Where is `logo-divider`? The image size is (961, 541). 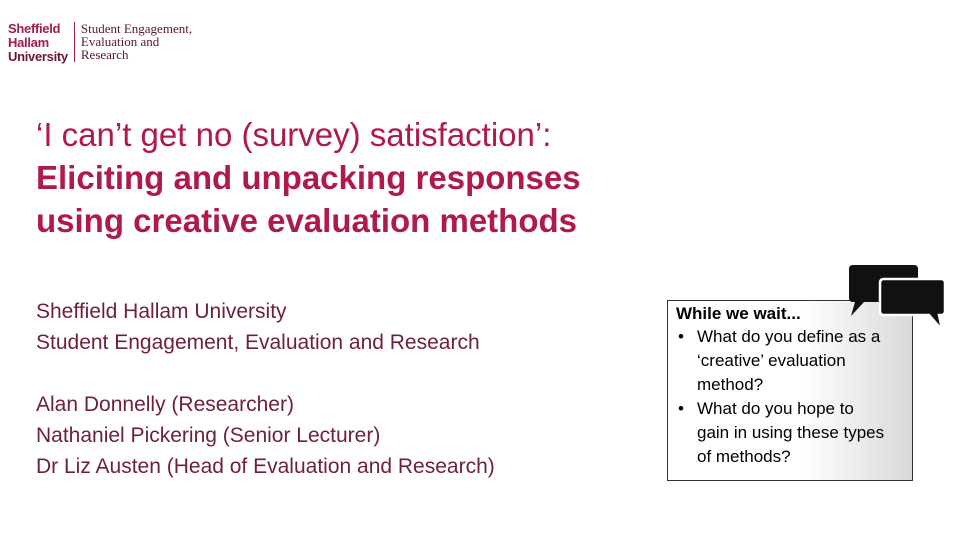
logo-divider is located at coordinates (74, 42).